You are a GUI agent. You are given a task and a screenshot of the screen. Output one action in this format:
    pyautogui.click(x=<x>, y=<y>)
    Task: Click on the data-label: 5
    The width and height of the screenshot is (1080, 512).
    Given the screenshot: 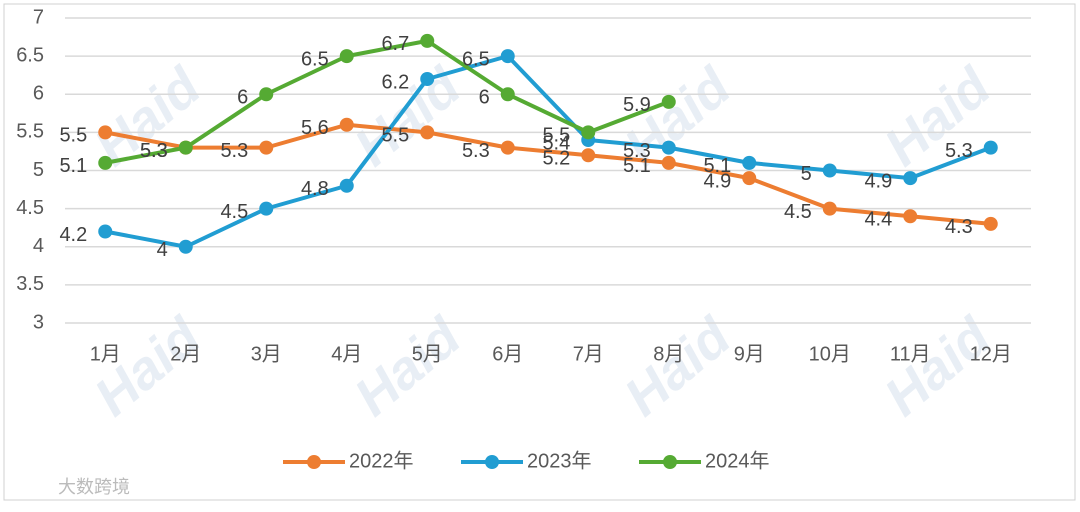 What is the action you would take?
    pyautogui.click(x=806, y=174)
    